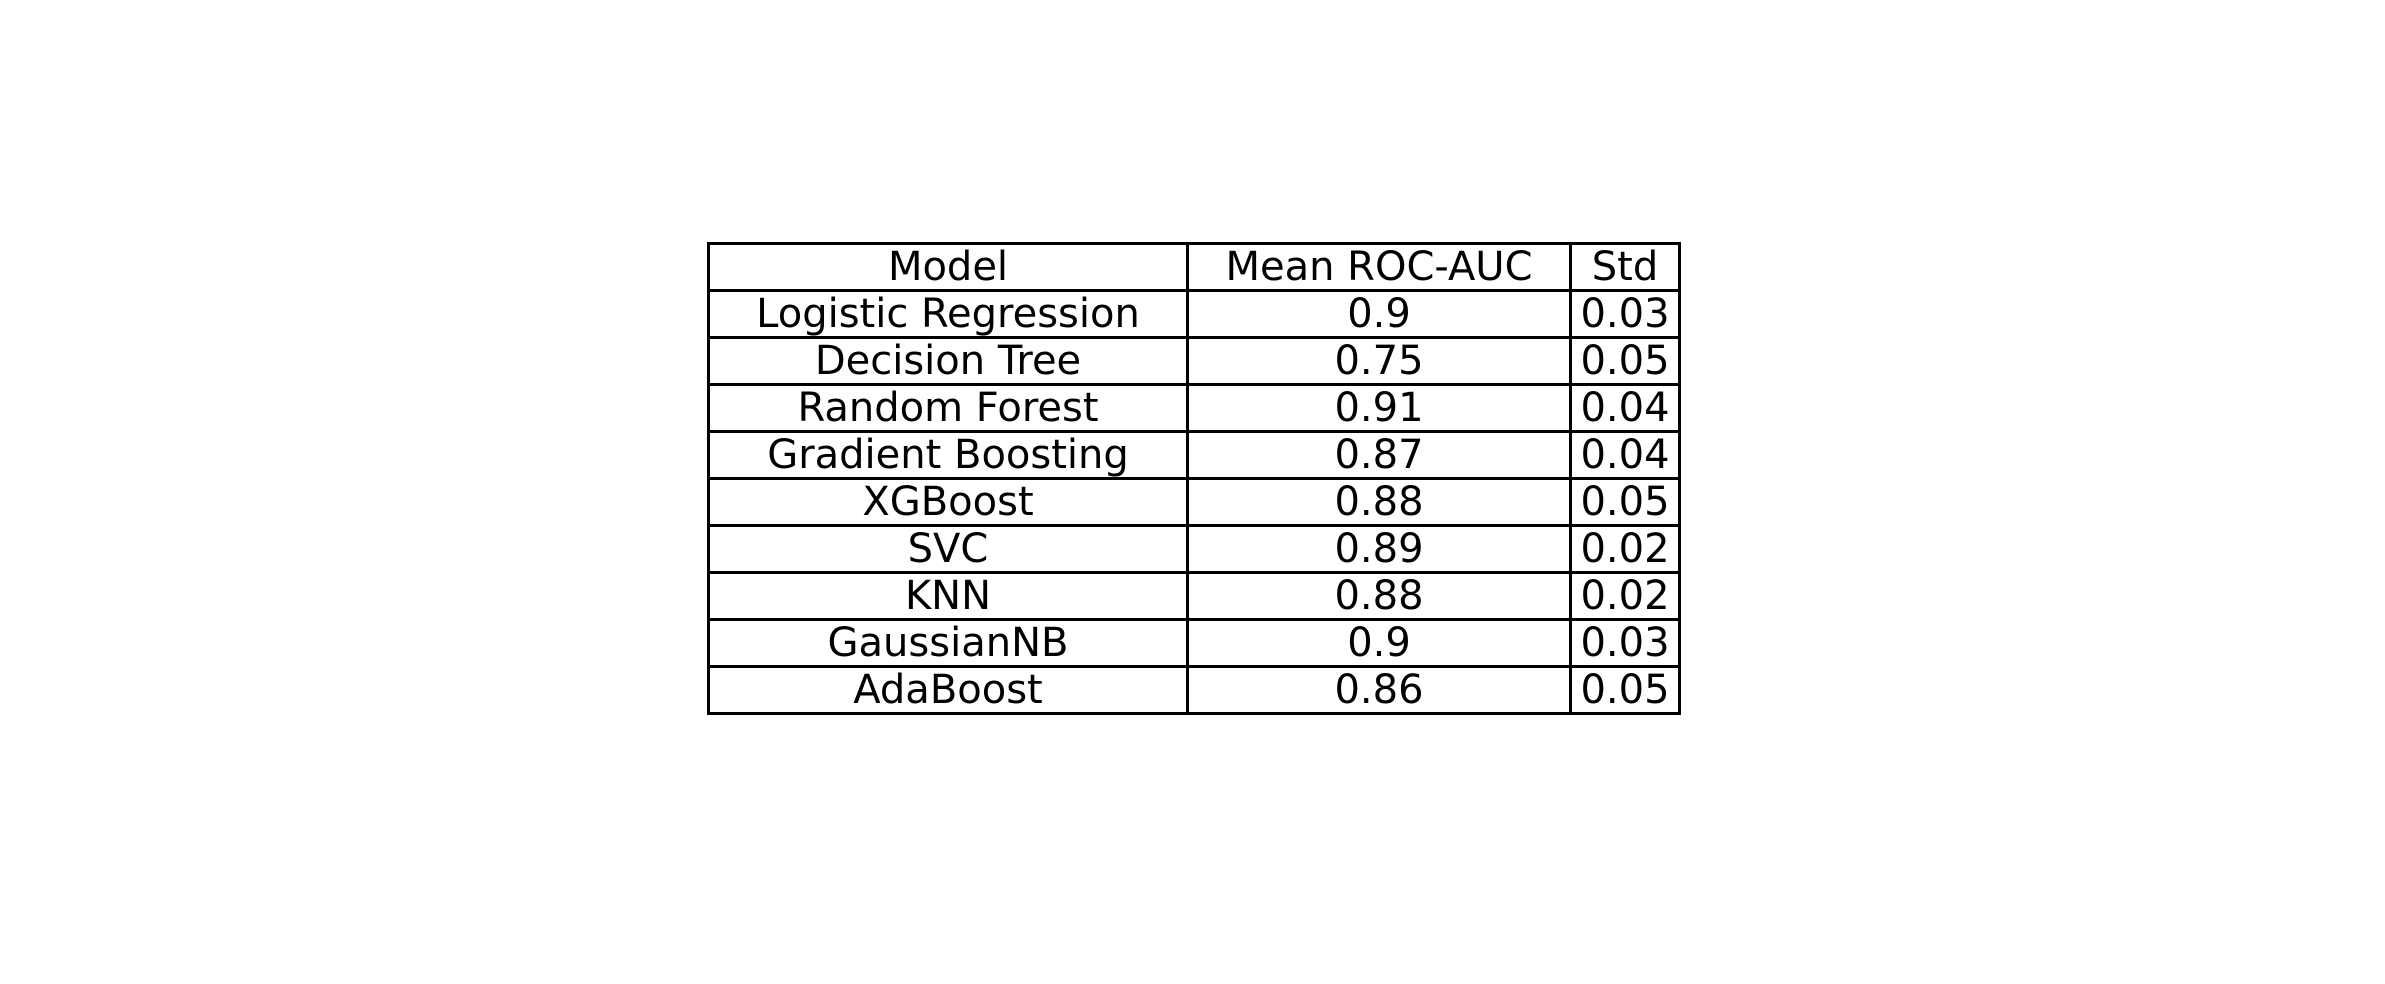  I want to click on column-header-std: Std, so click(1625, 267).